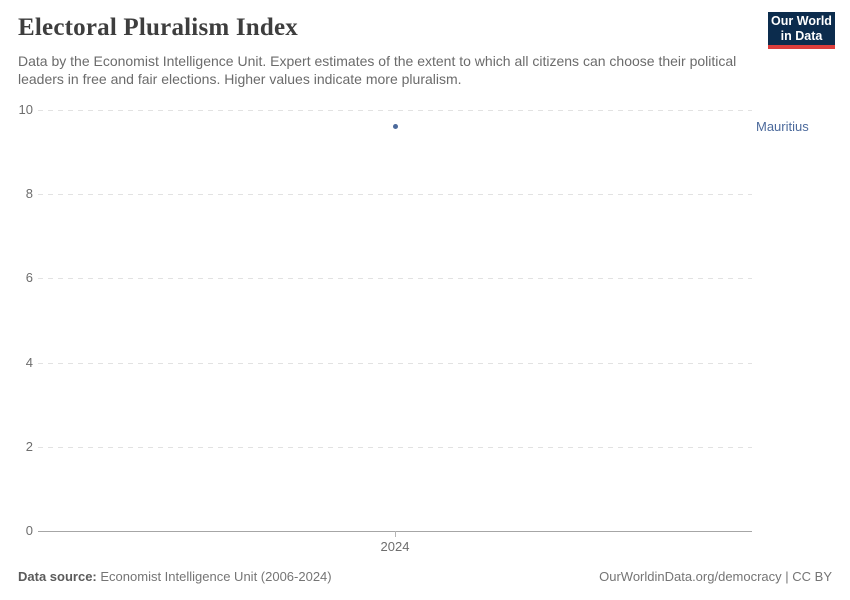  What do you see at coordinates (158, 27) in the screenshot?
I see `page-title: Electoral Pluralism Index` at bounding box center [158, 27].